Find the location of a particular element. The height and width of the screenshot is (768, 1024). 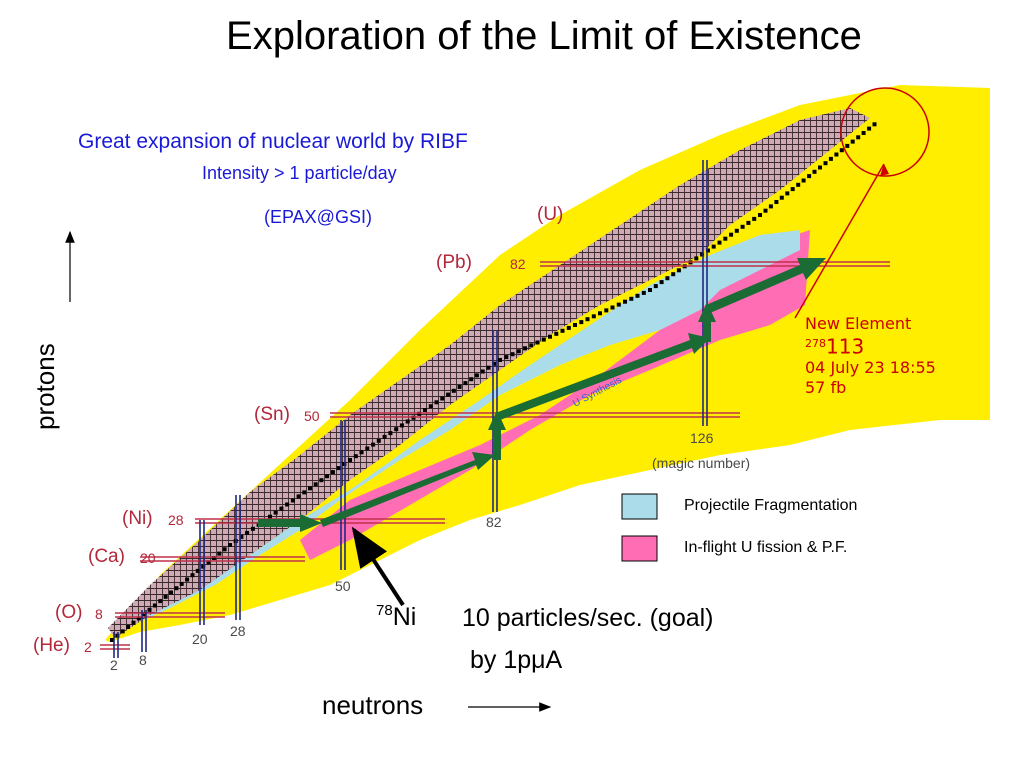

legend-label-fragmentation: Projectile Fragmentation is located at coordinates (771, 505).